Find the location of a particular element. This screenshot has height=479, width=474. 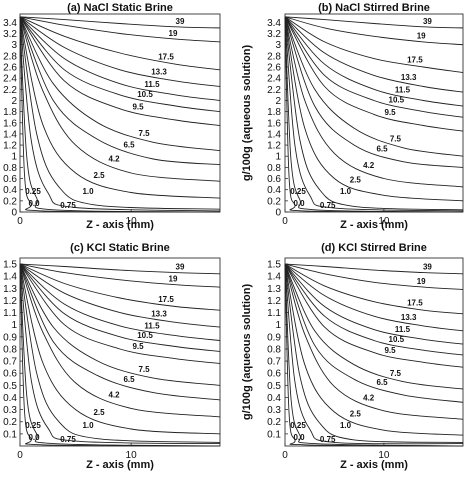

y-tick-label: 1.3 is located at coordinates (274, 289).